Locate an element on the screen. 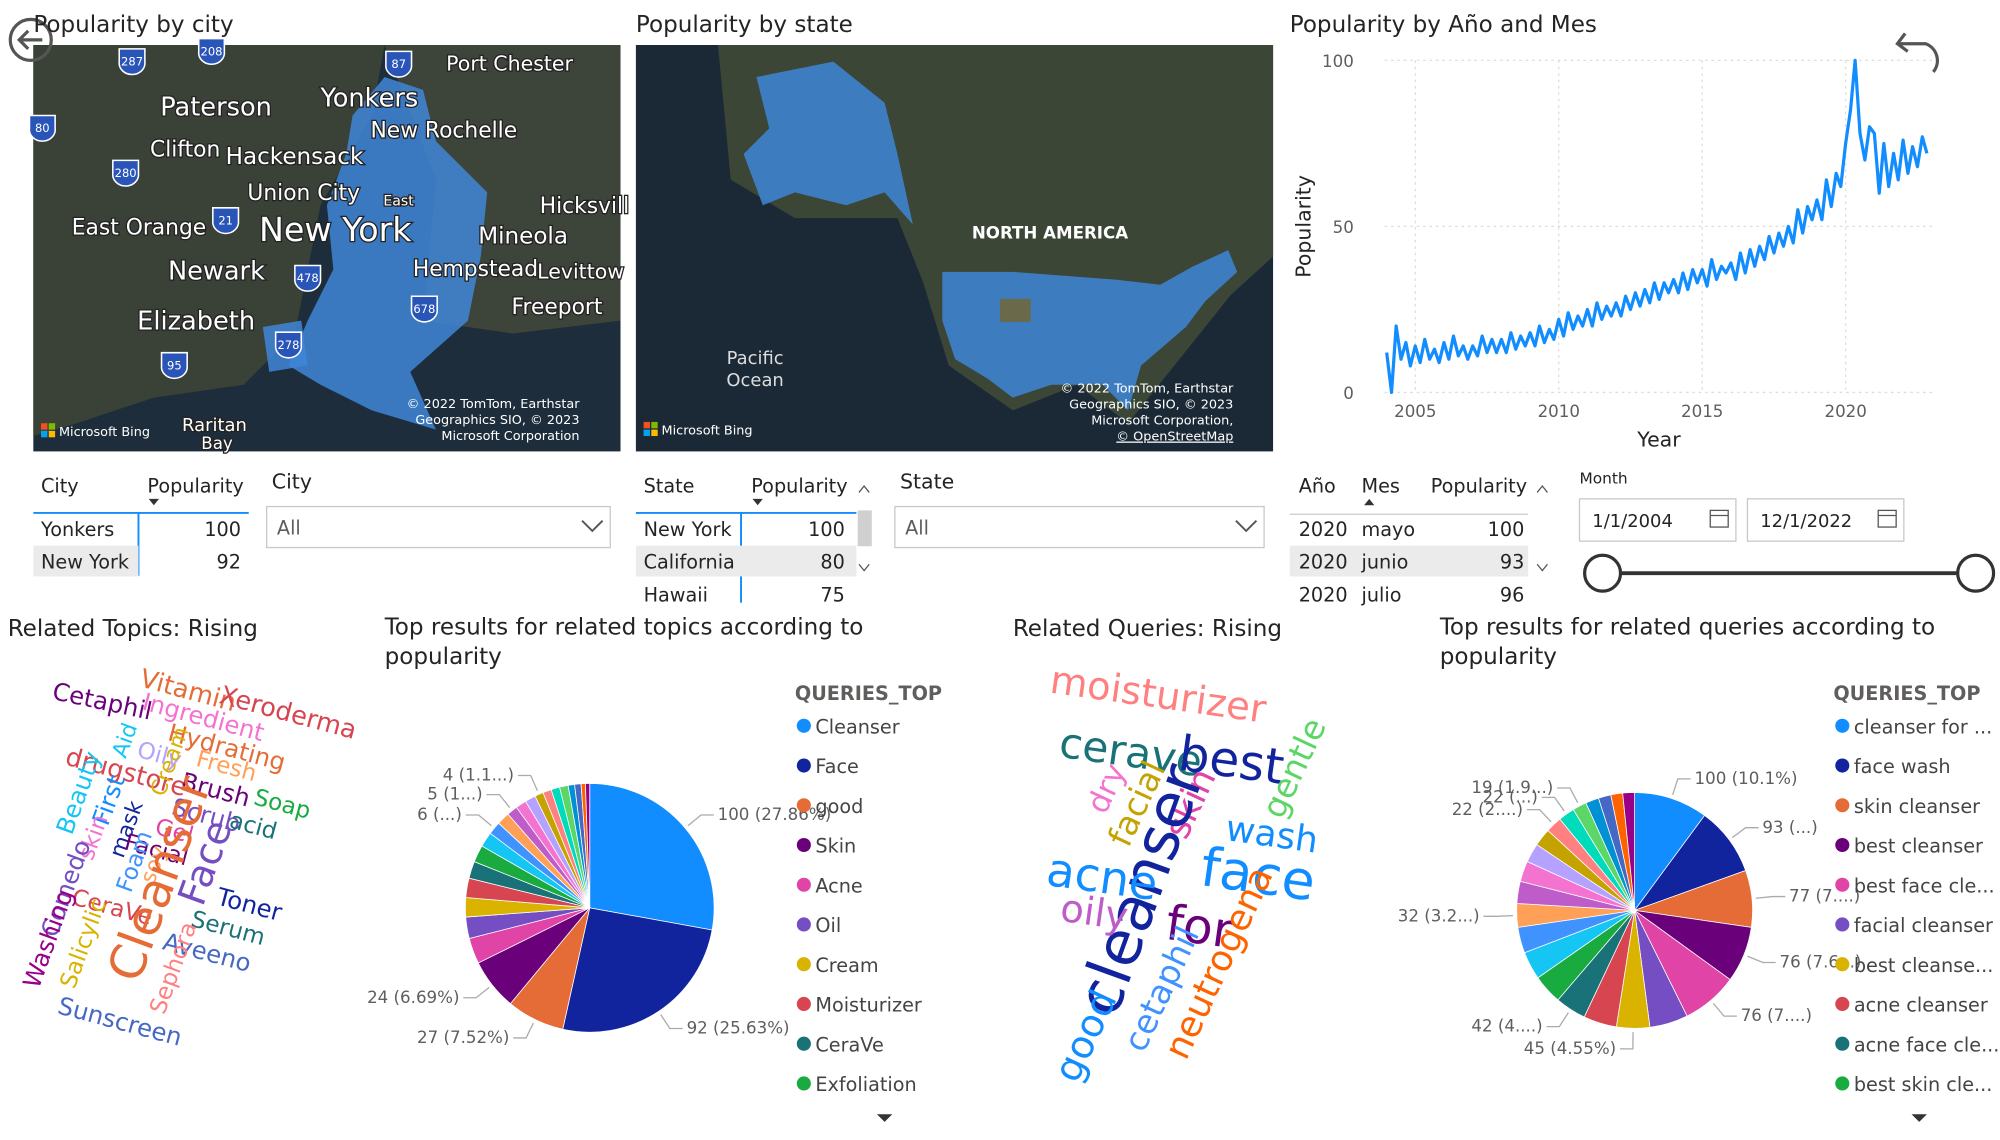  slicer-label: Month is located at coordinates (1603, 478).